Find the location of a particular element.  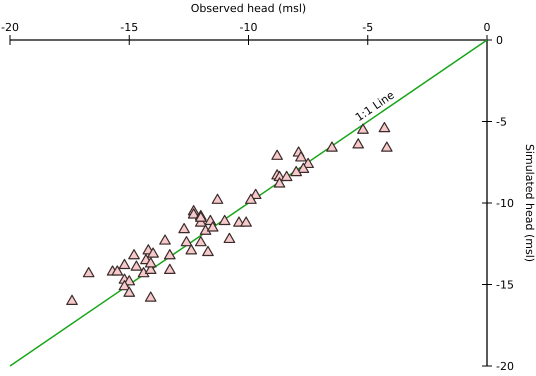

x-tick-label: -20 is located at coordinates (10, 27).